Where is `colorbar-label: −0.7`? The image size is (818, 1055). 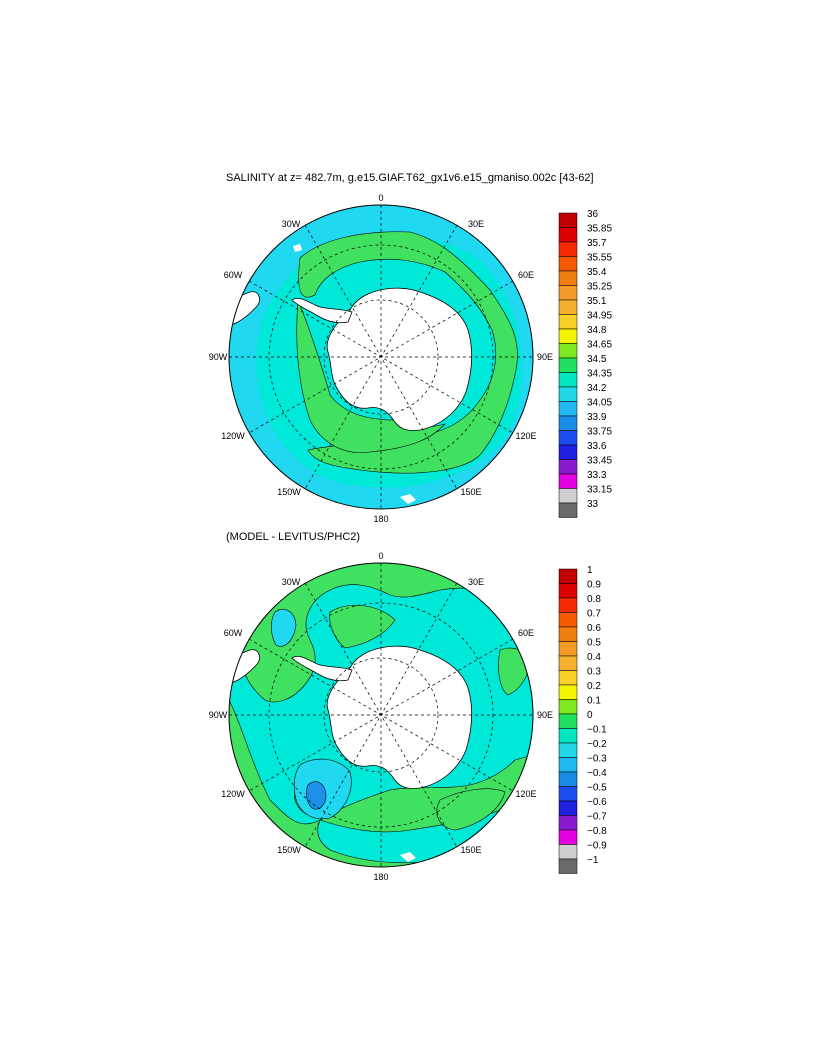 colorbar-label: −0.7 is located at coordinates (597, 817).